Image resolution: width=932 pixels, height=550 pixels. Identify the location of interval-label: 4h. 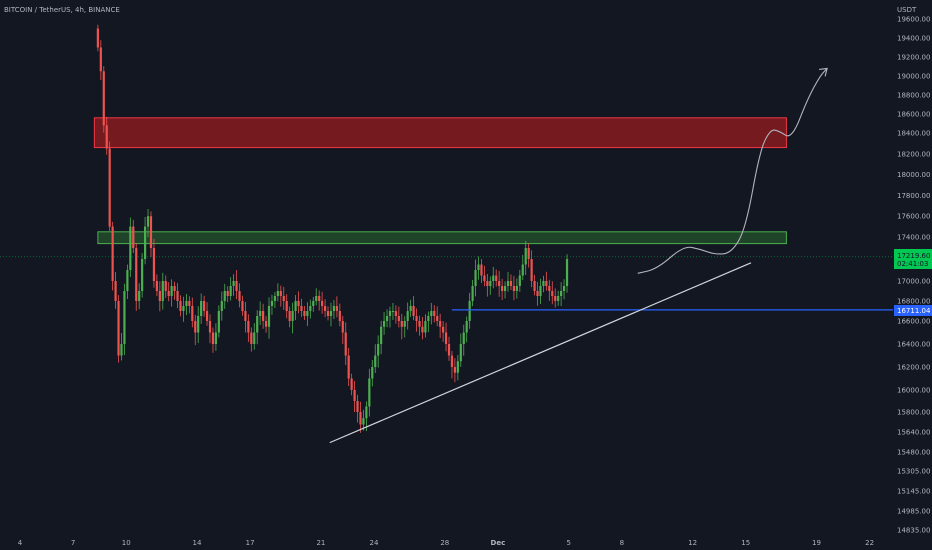
(79, 10).